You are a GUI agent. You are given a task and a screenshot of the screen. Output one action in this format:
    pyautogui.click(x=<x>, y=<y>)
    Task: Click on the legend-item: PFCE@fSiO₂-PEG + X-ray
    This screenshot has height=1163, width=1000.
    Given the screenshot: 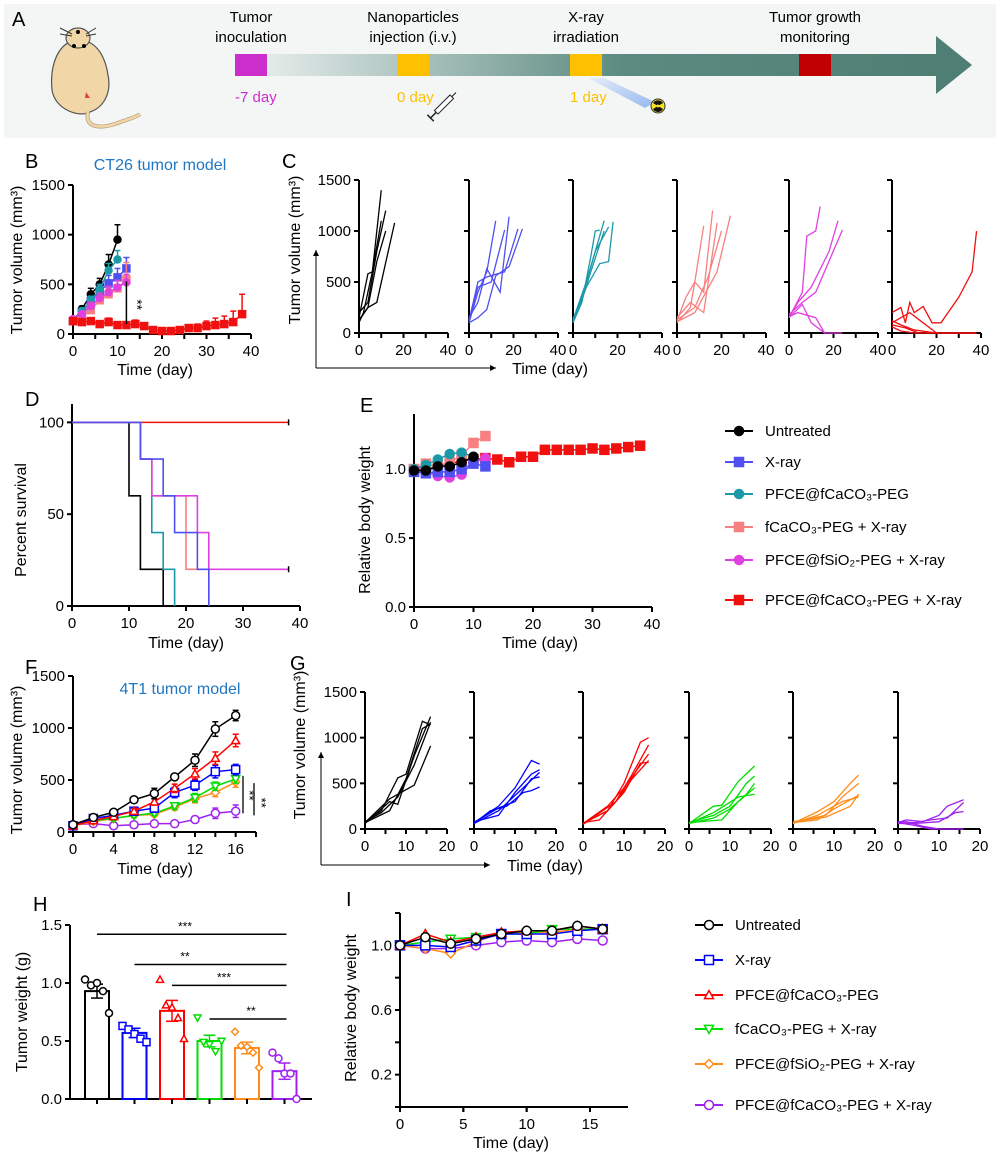 What is the action you would take?
    pyautogui.click(x=835, y=560)
    